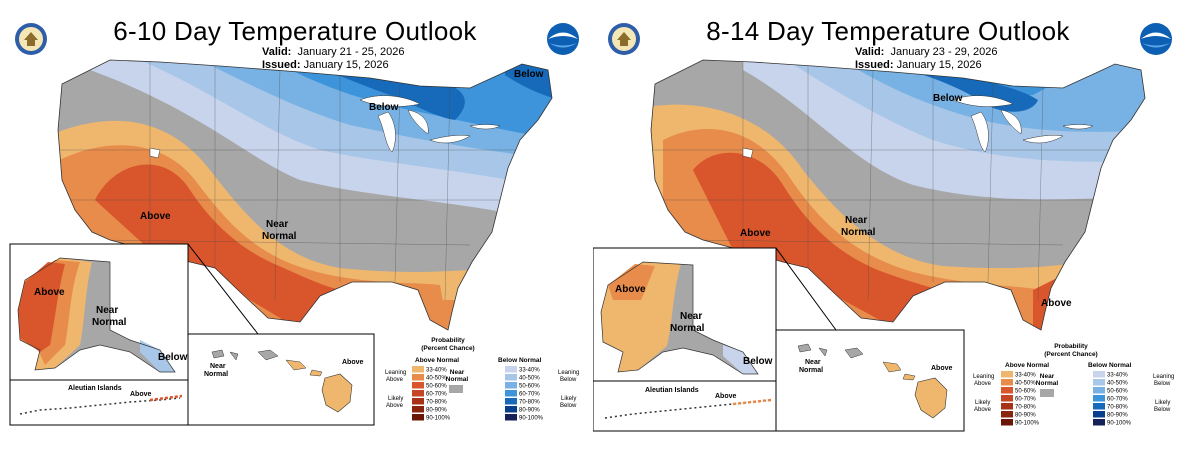 The image size is (1186, 449). Describe the element at coordinates (384, 107) in the screenshot. I see `conus-below-lakes-label: Below` at that location.